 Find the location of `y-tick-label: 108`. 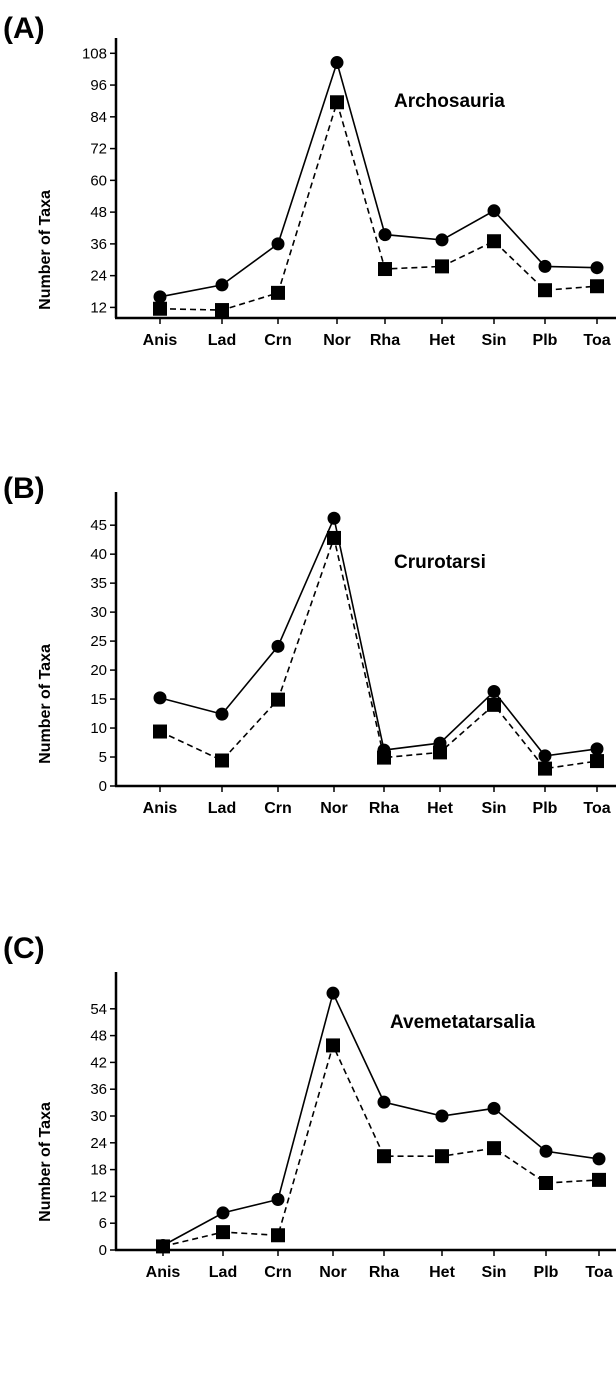

y-tick-label: 108 is located at coordinates (94, 53).